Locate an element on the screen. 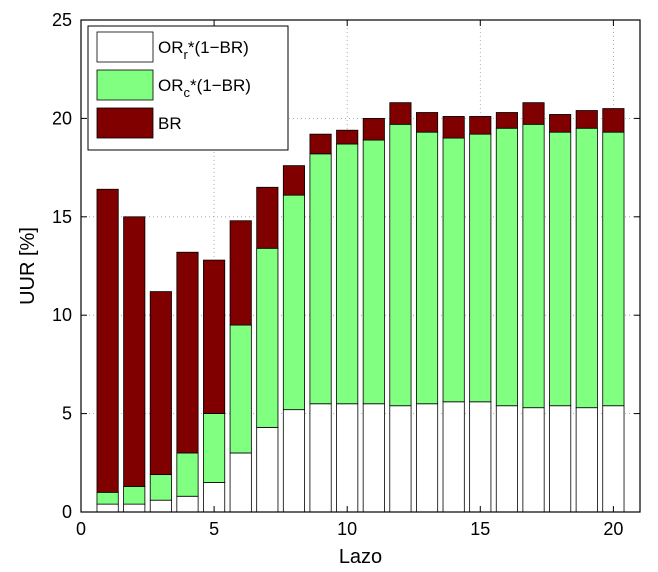 The height and width of the screenshot is (572, 658). y-tick-label: 0 is located at coordinates (67, 512).